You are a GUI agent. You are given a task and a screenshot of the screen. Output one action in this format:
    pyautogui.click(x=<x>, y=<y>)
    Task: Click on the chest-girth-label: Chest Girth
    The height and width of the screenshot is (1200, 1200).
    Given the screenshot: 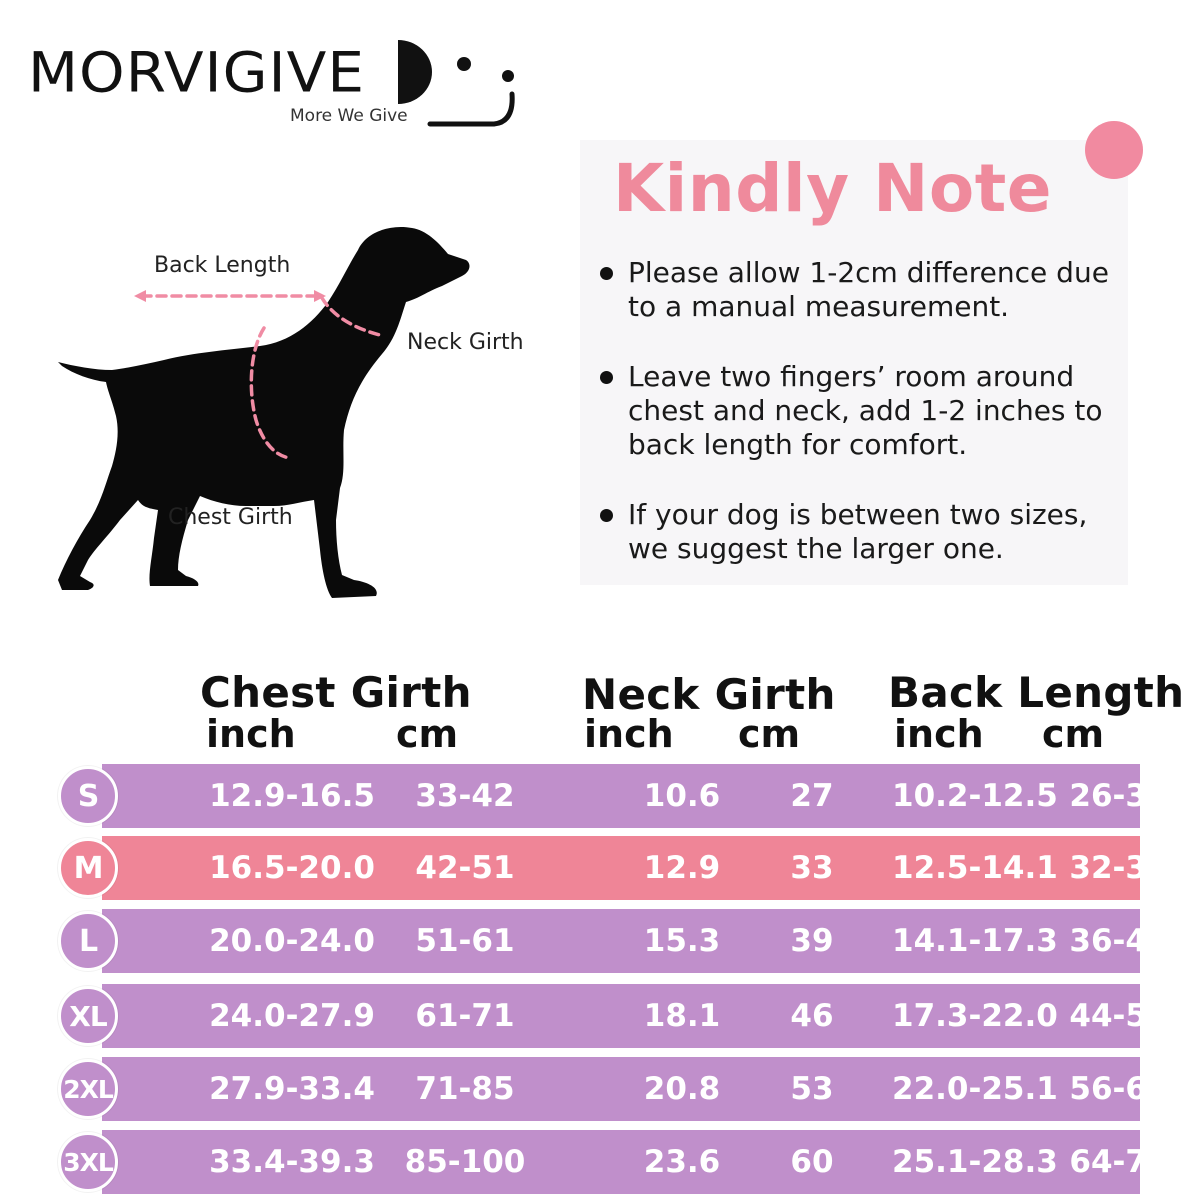 What is the action you would take?
    pyautogui.click(x=230, y=517)
    